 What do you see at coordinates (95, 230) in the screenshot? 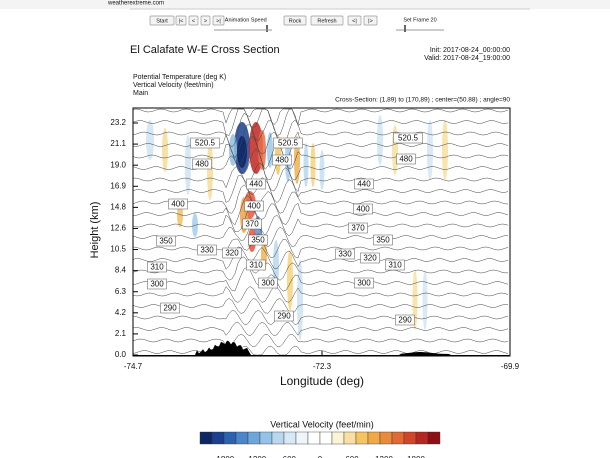
I see `y-axis-label: Height (km)` at bounding box center [95, 230].